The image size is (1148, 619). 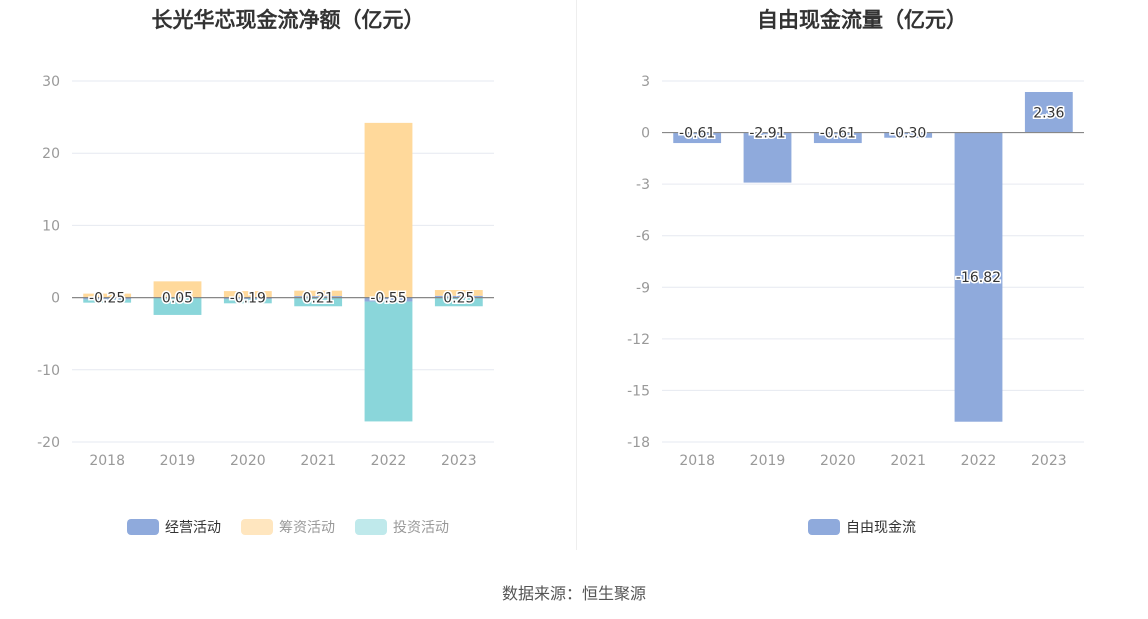 I want to click on y-tick-label: 20, so click(x=51, y=154).